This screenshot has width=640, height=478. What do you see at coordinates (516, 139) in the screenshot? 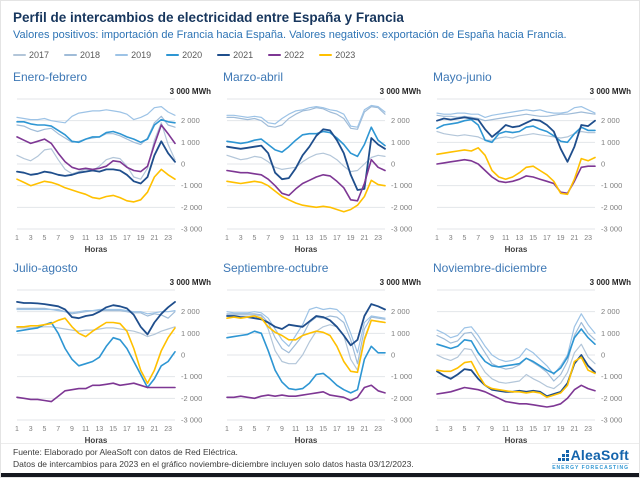
I see `series-line-2021` at bounding box center [516, 139].